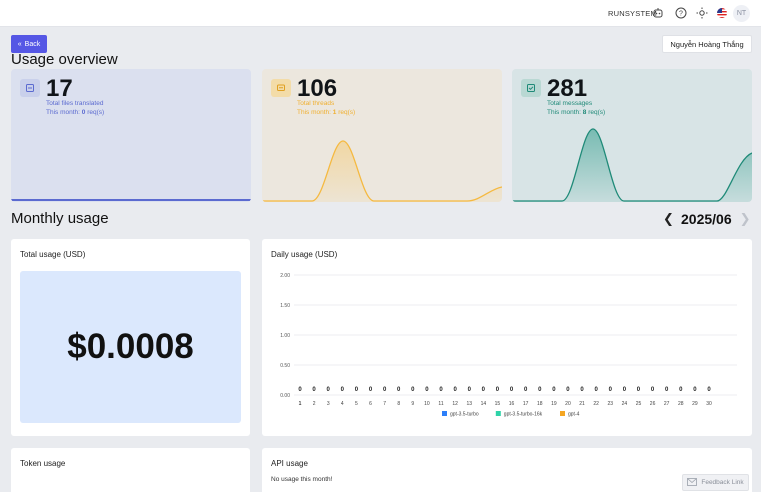 The height and width of the screenshot is (492, 761). Describe the element at coordinates (741, 13) in the screenshot. I see `avatar: NT` at that location.